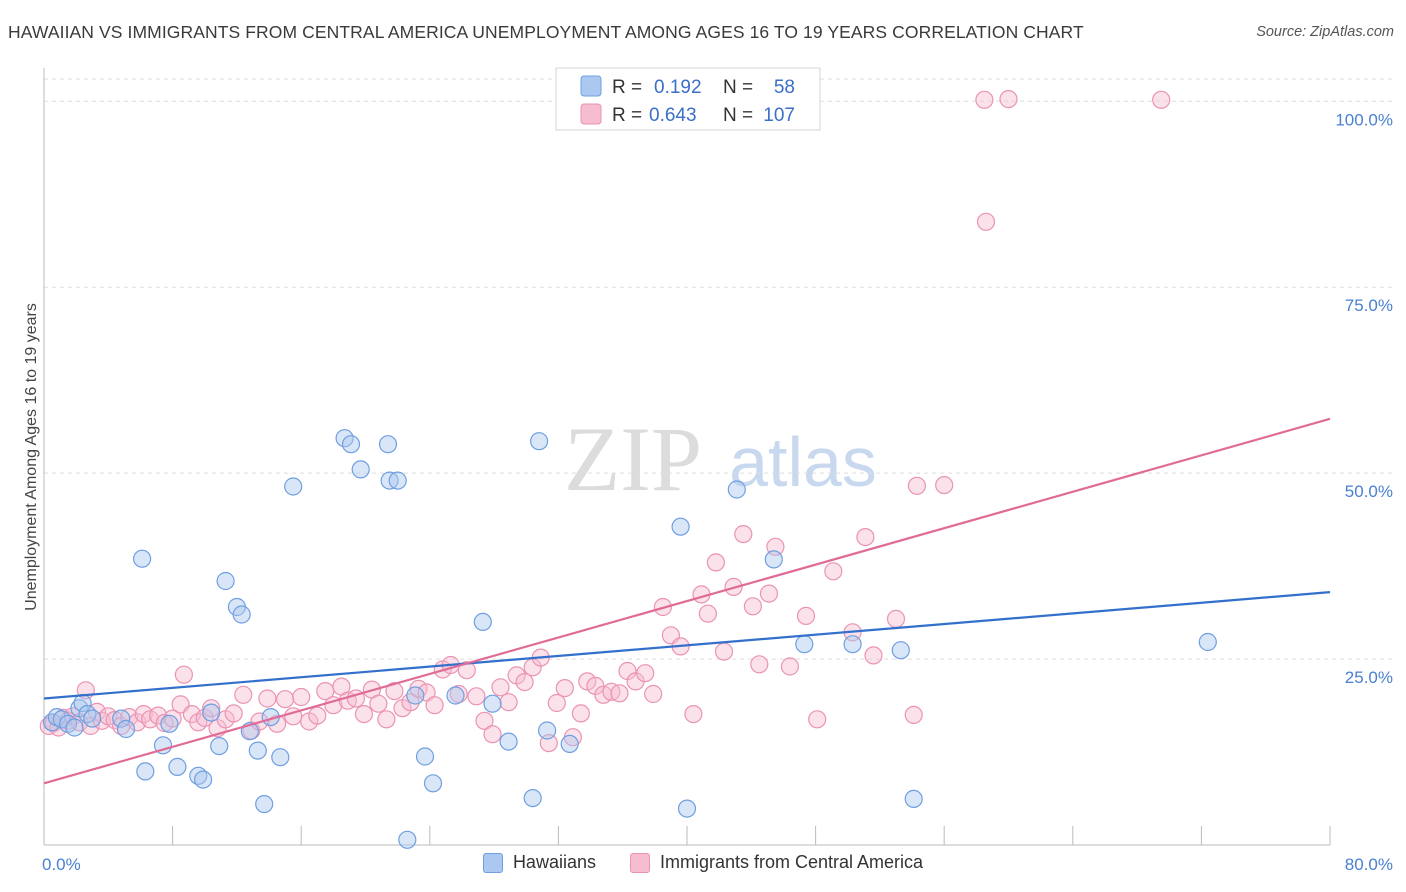 The width and height of the screenshot is (1406, 892). What do you see at coordinates (720, 459) in the screenshot?
I see `watermark: ZIP atlas` at bounding box center [720, 459].